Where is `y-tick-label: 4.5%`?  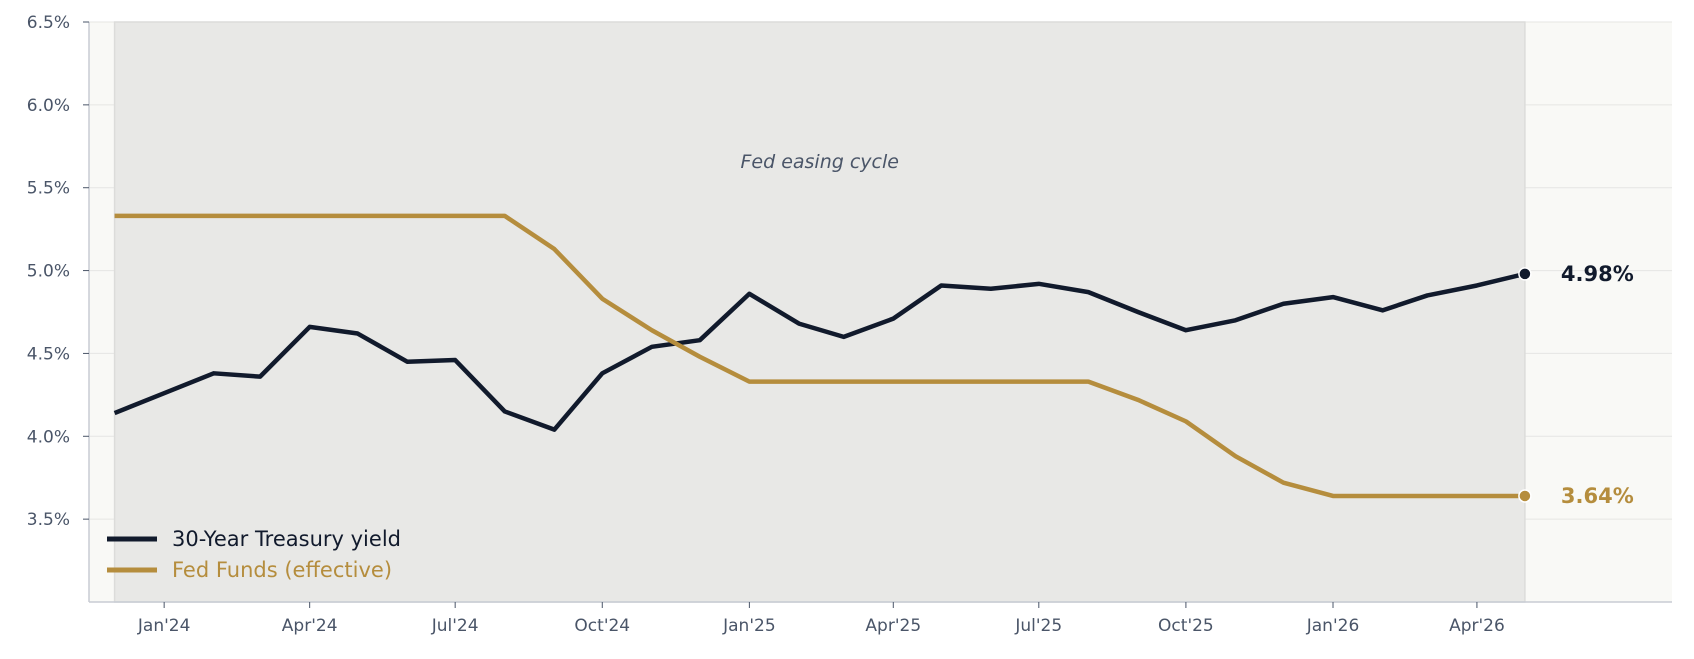 y-tick-label: 4.5% is located at coordinates (48, 354).